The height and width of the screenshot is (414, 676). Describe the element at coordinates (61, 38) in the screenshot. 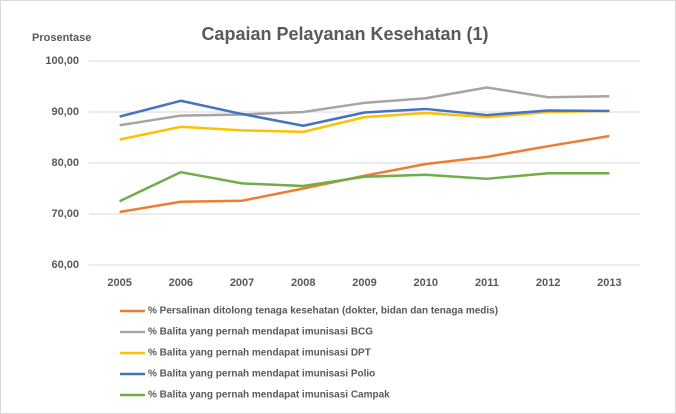

I see `y-axis-label: Prosentase` at that location.